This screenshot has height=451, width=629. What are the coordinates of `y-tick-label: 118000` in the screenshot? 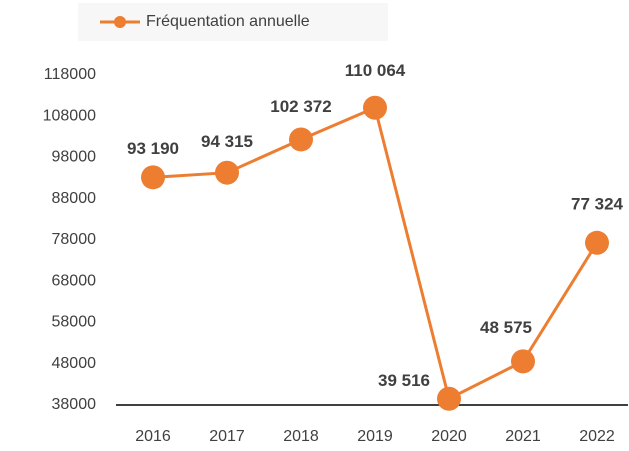 It's located at (70, 74).